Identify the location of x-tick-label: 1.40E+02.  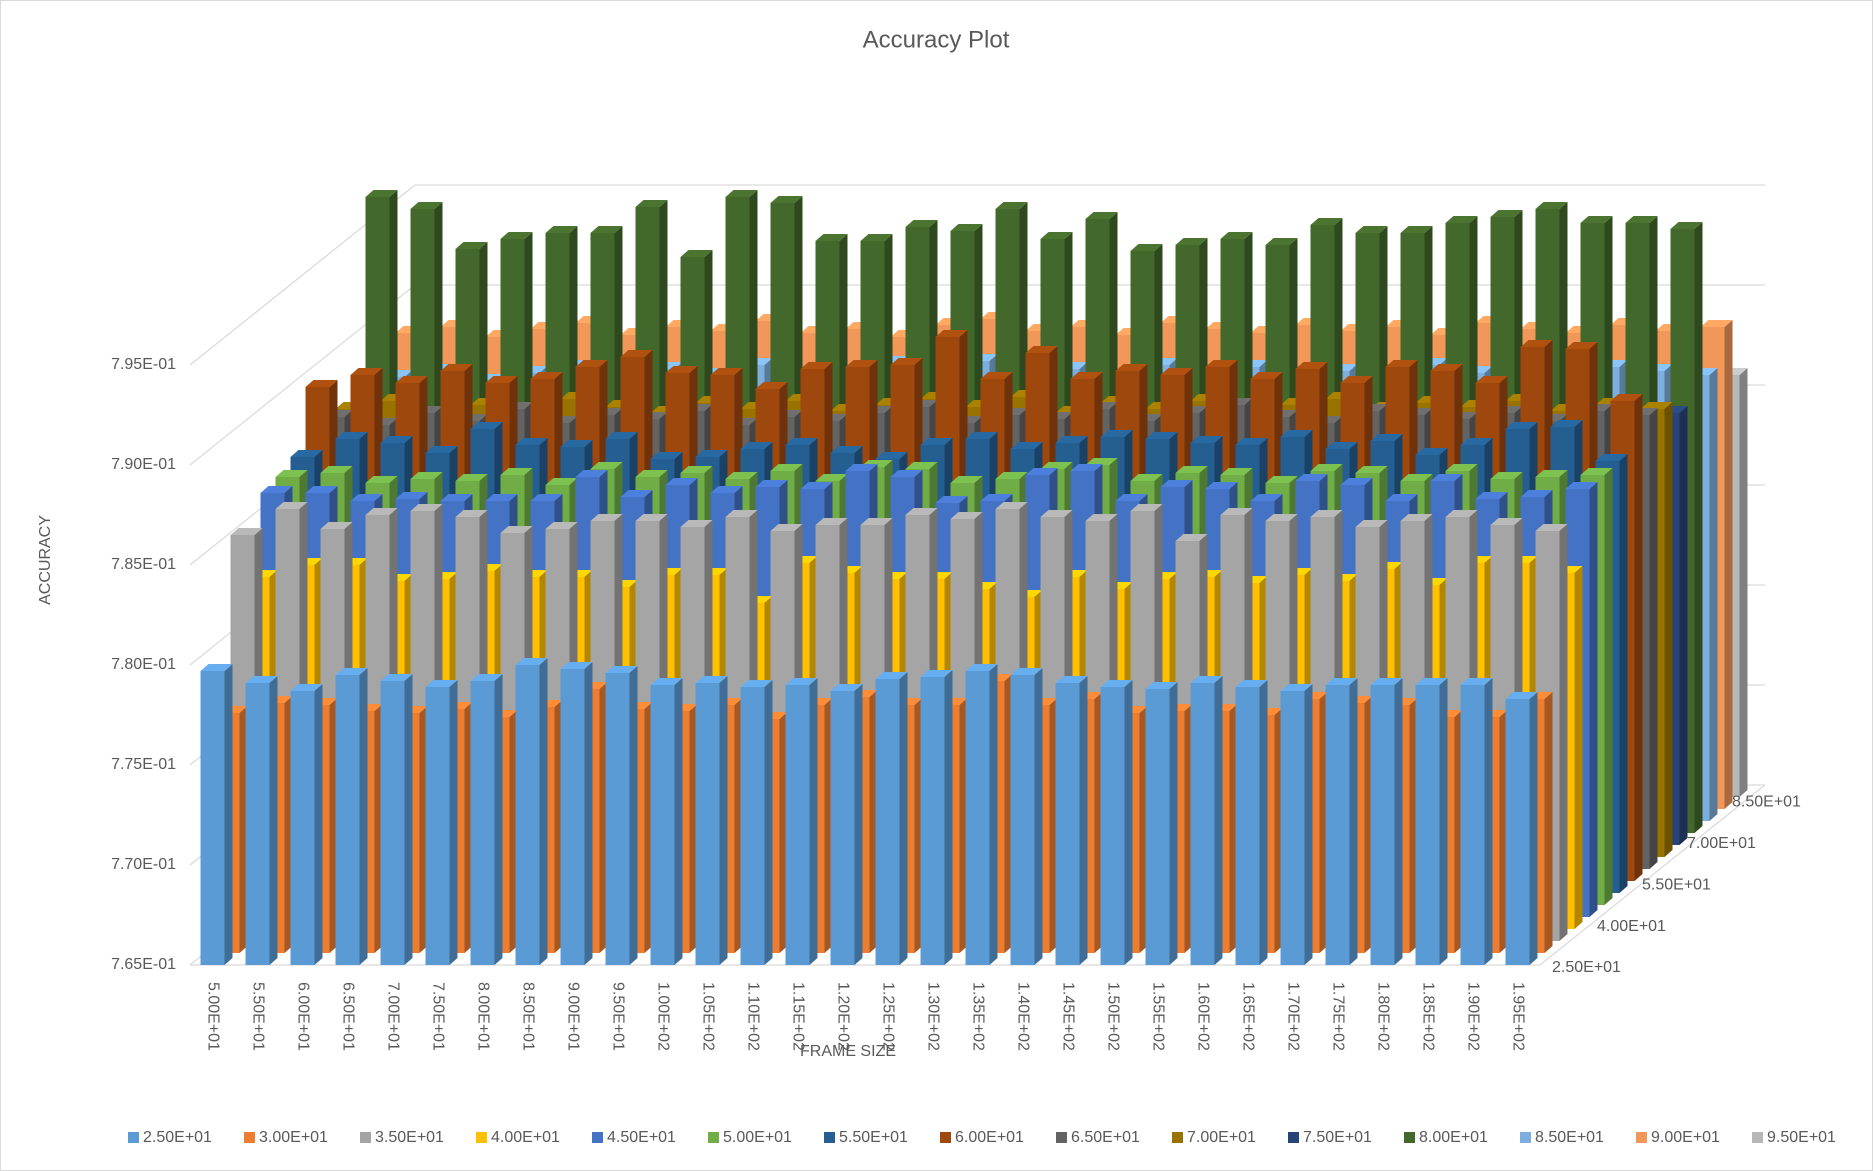
(1022, 1016).